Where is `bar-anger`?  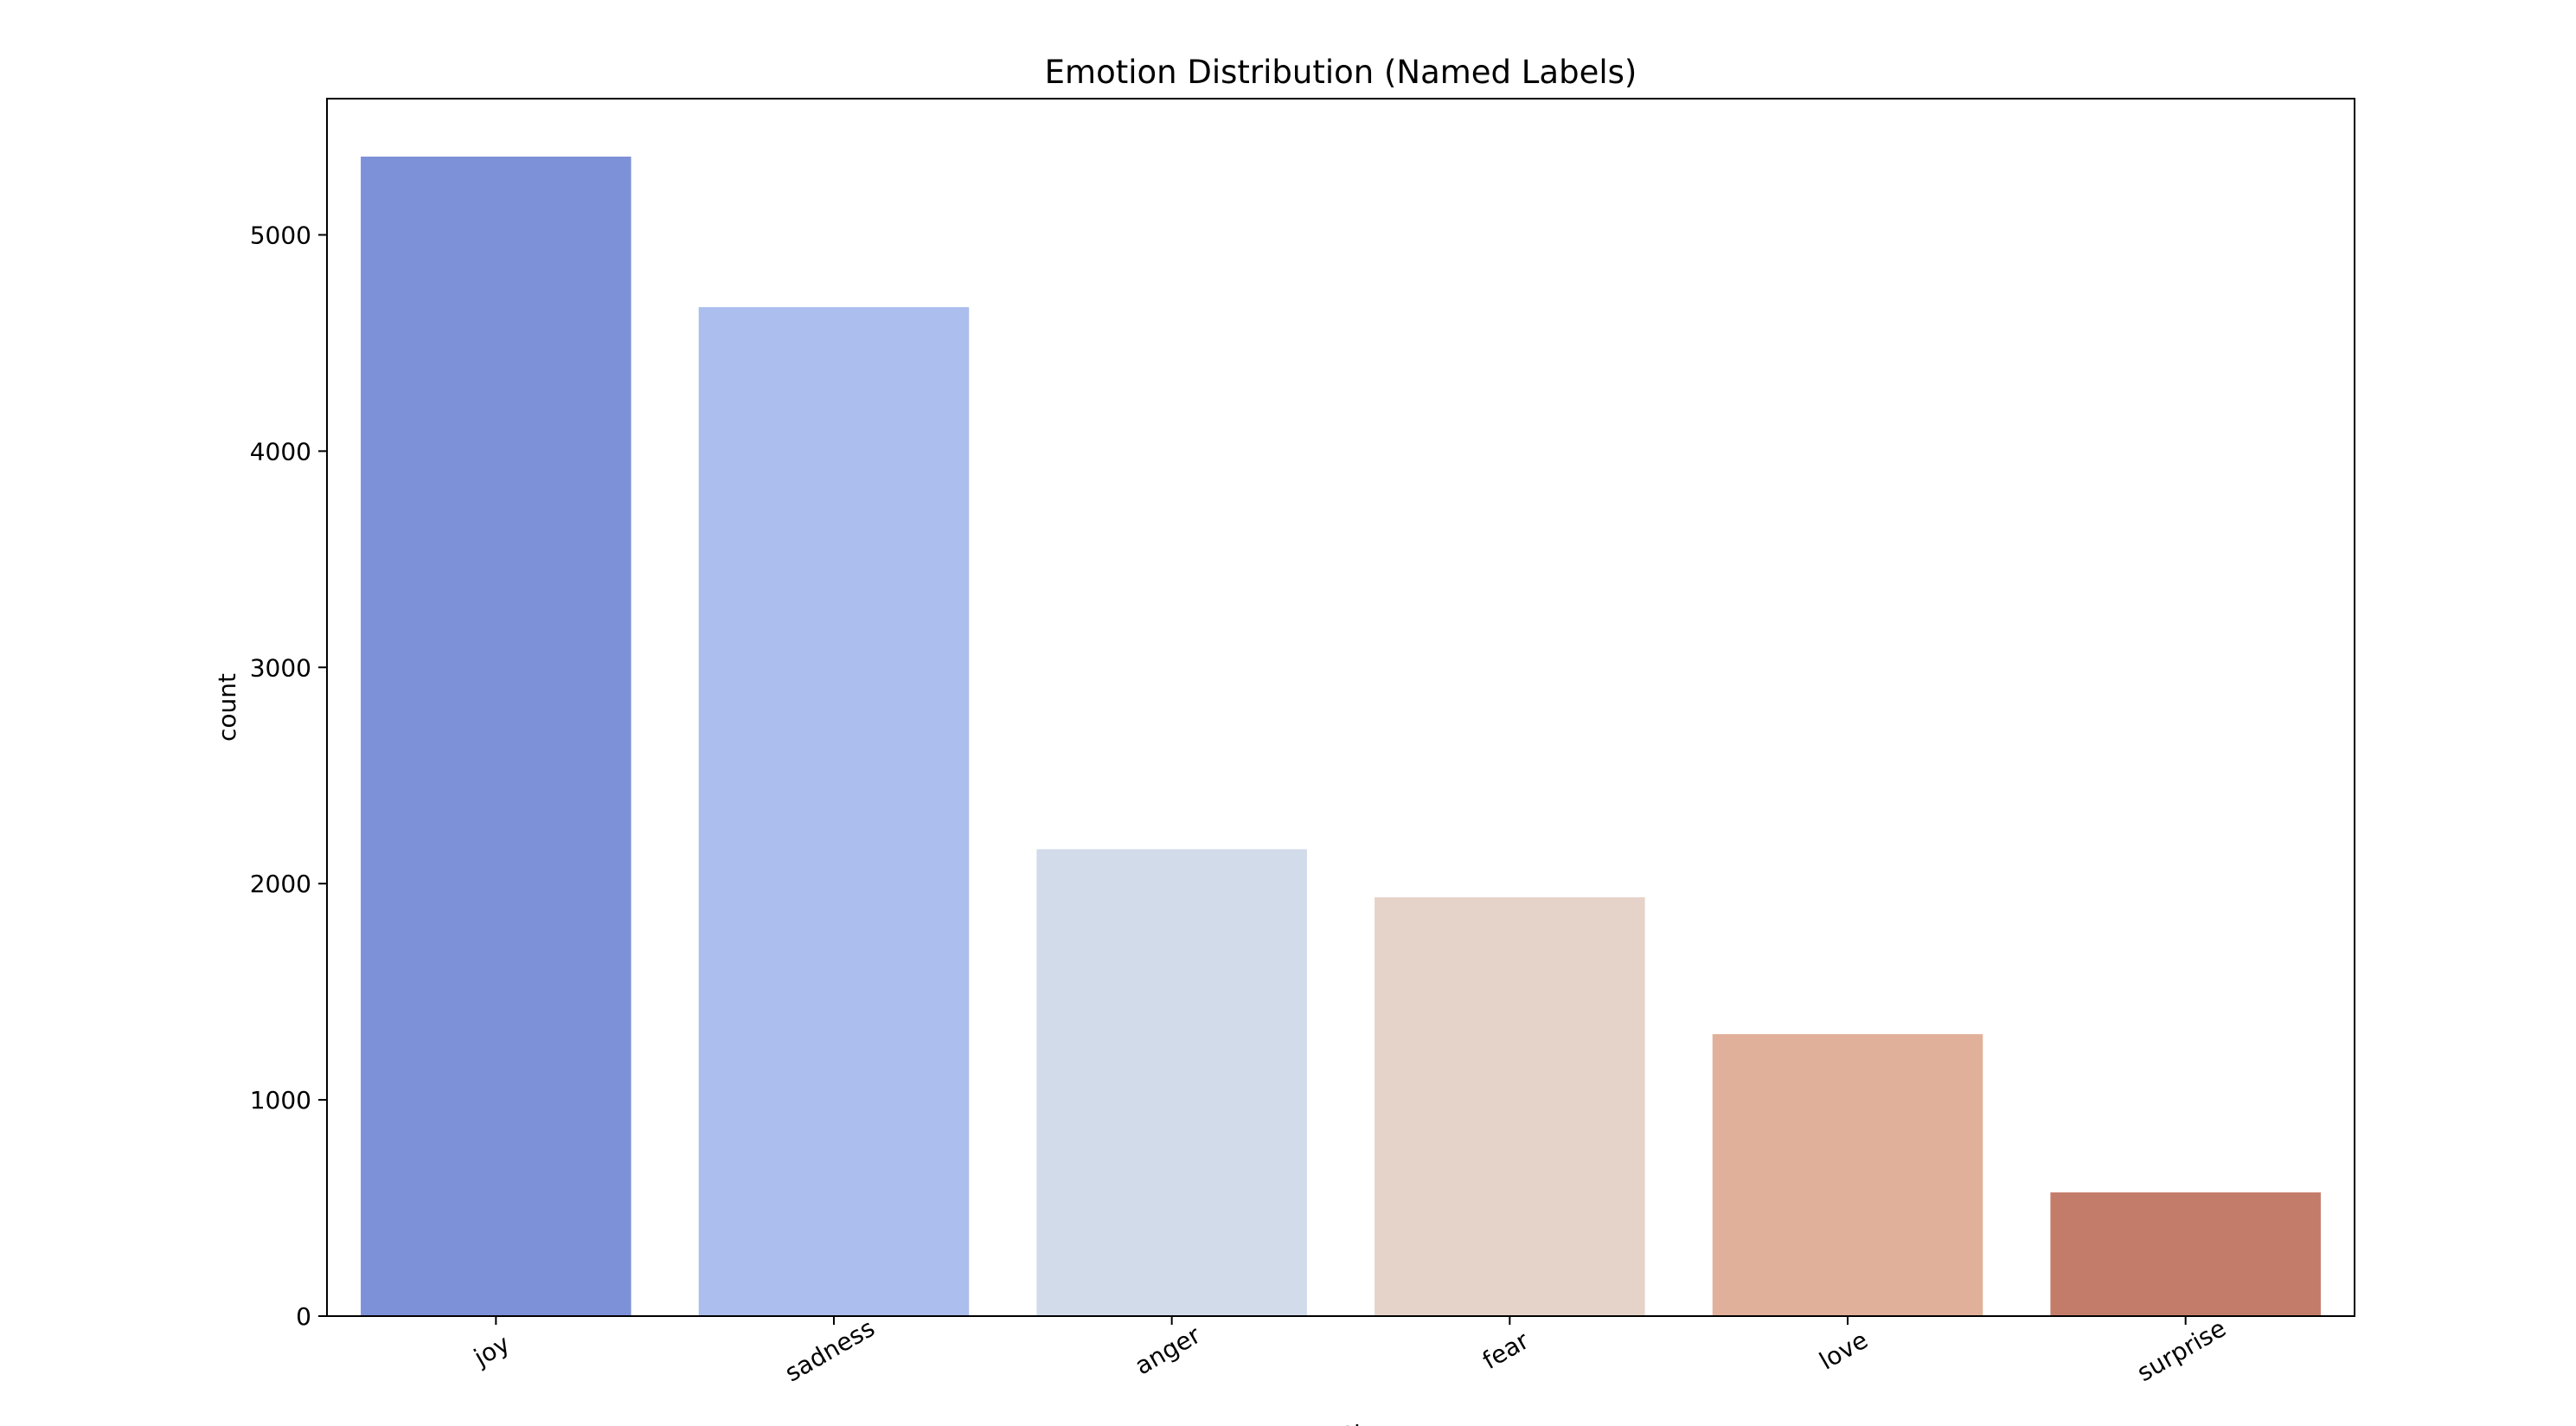
bar-anger is located at coordinates (1171, 1082).